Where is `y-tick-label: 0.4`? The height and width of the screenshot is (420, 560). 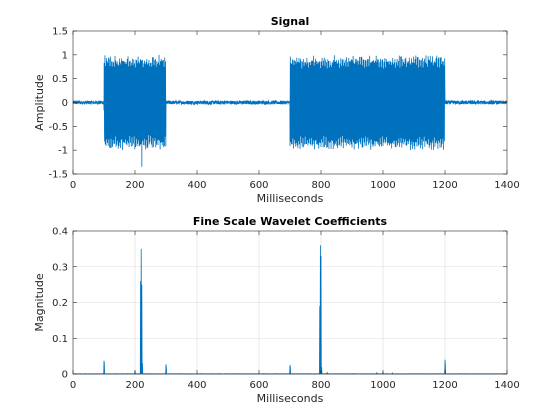 y-tick-label: 0.4 is located at coordinates (60, 232).